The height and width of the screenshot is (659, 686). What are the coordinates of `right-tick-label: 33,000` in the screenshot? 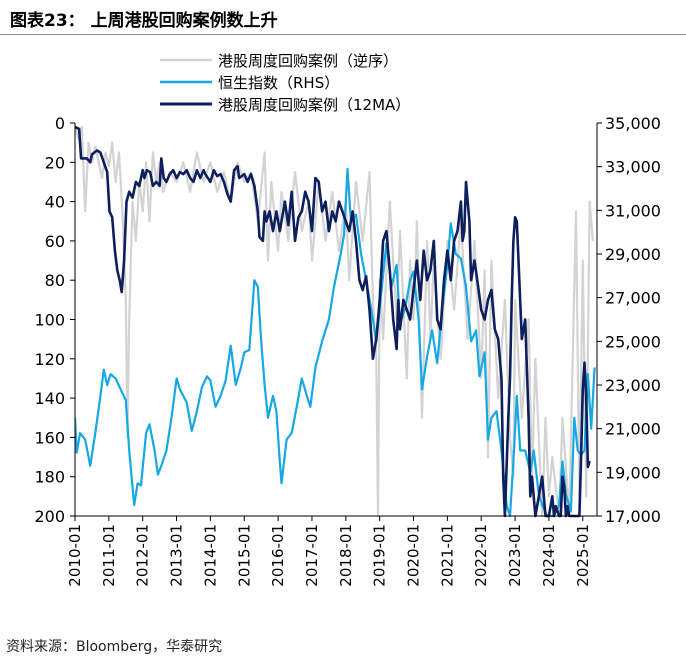 It's located at (633, 167).